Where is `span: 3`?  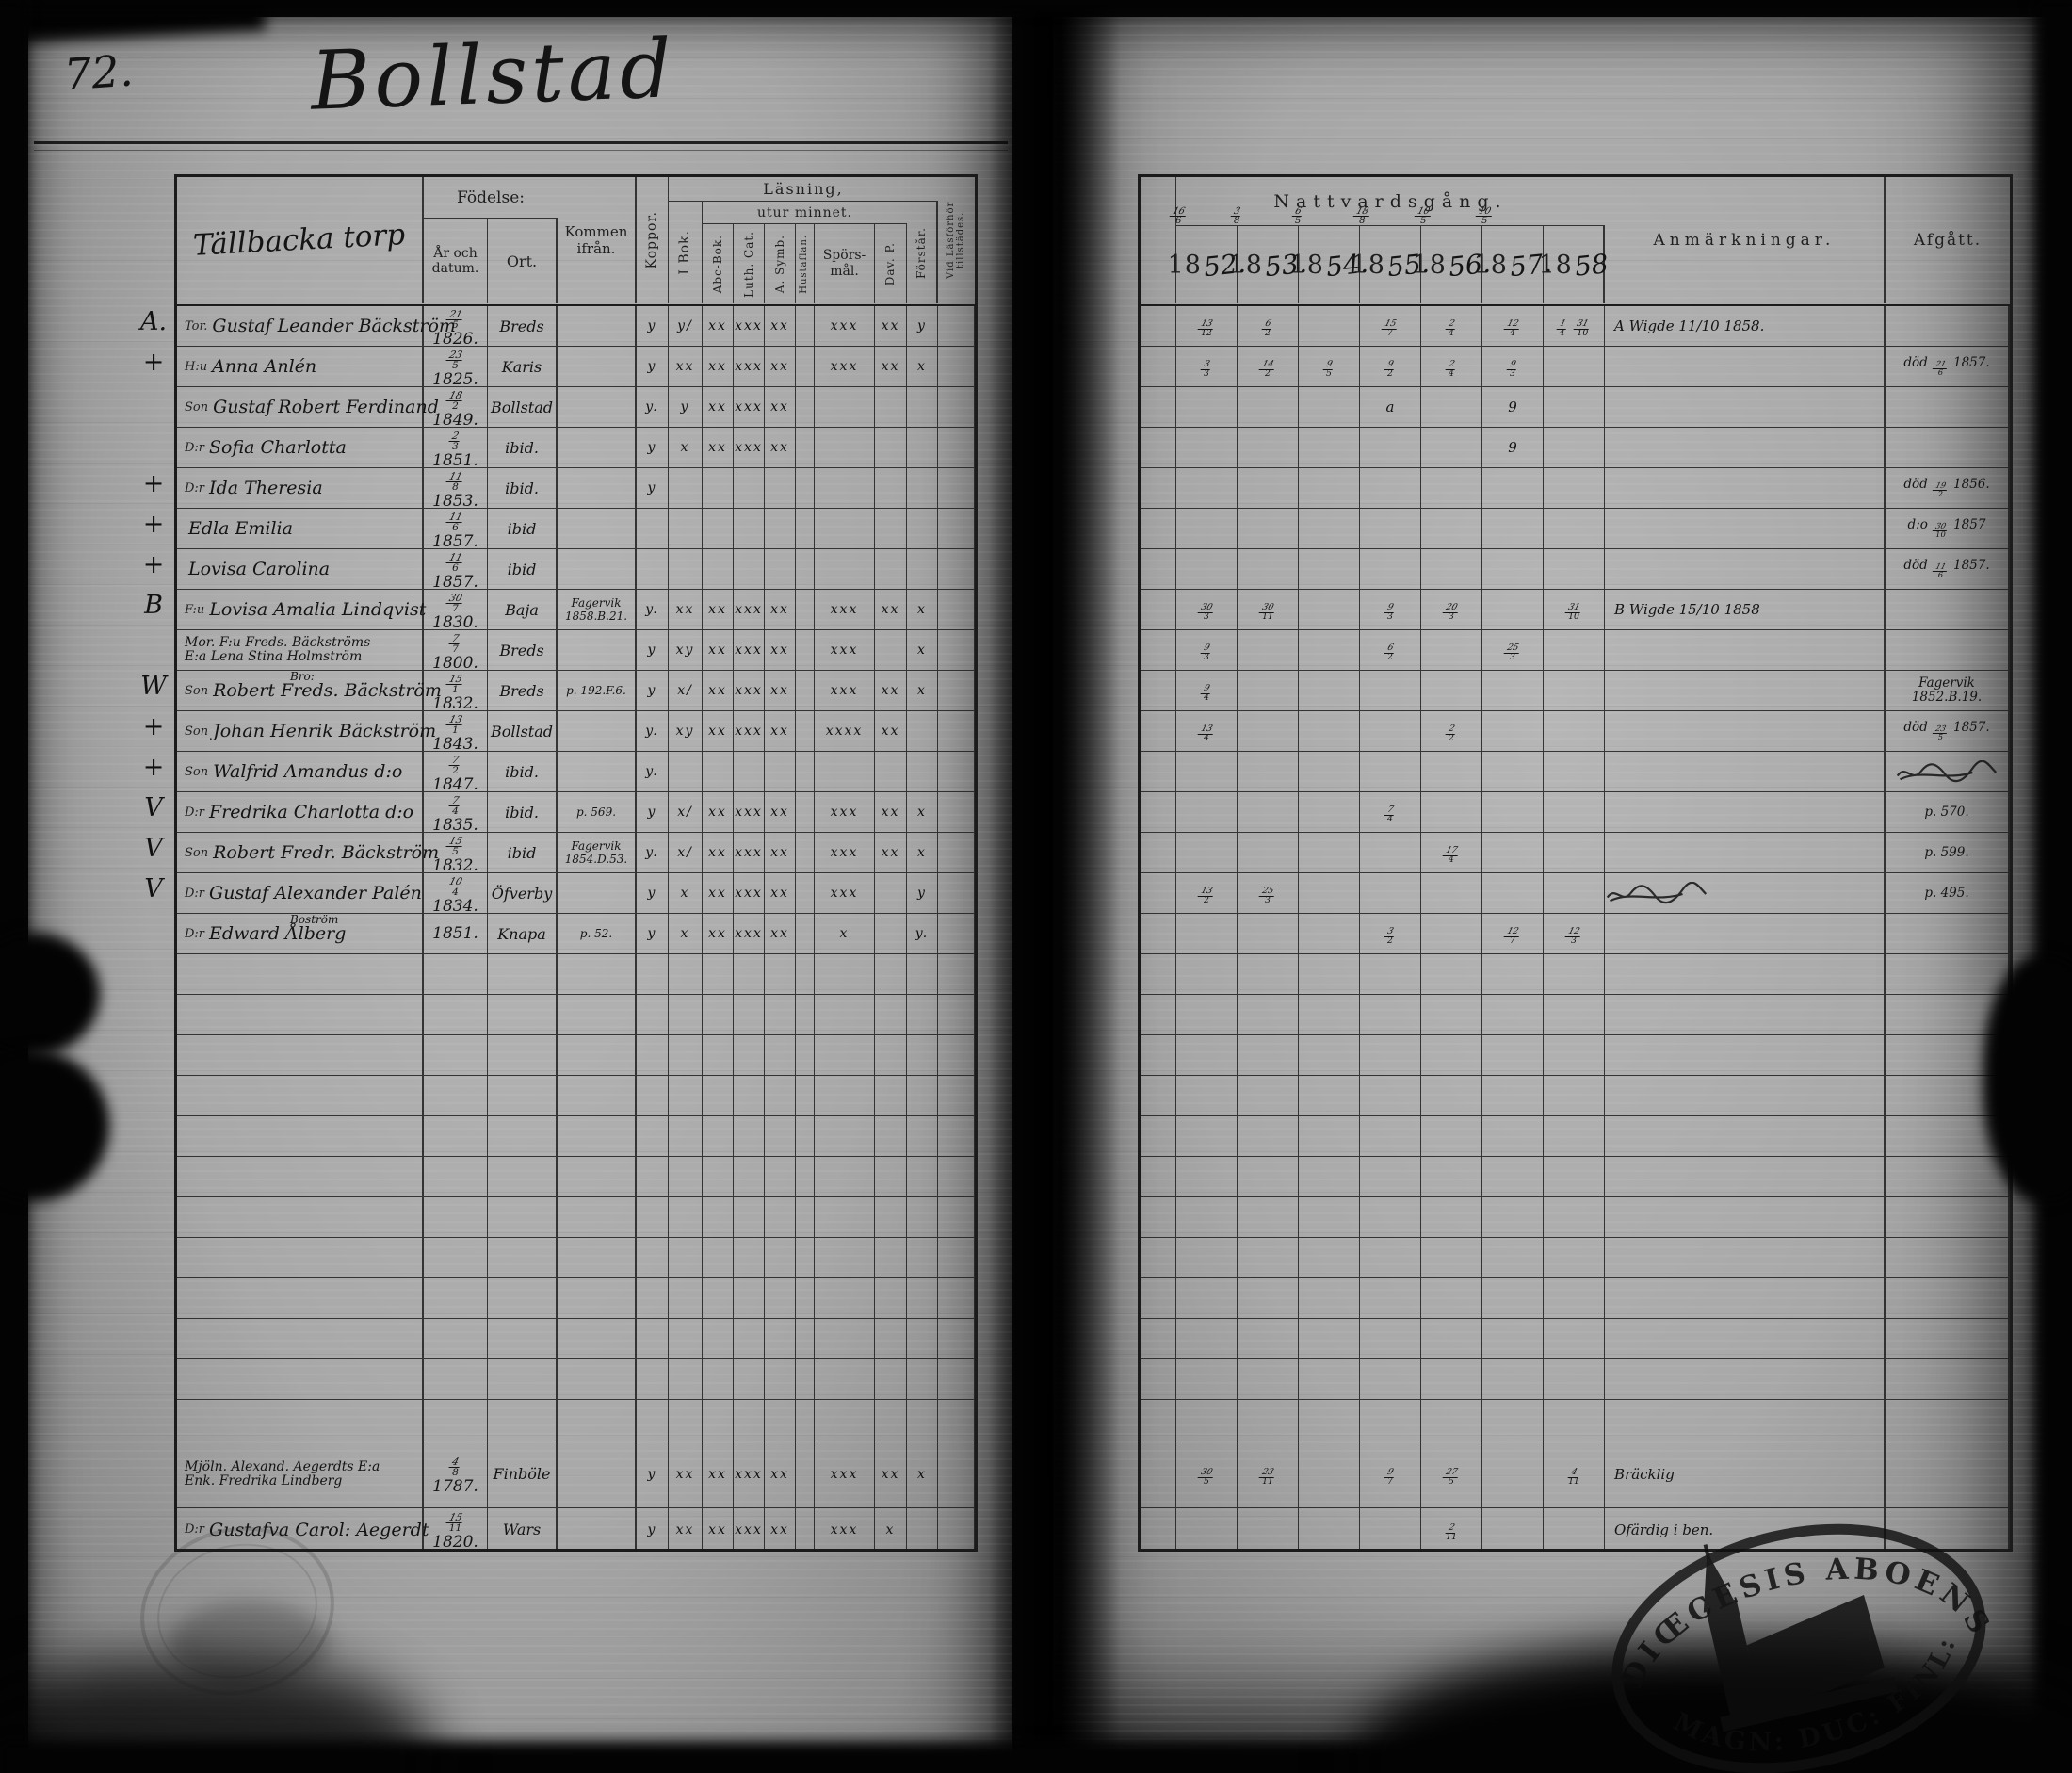
span: 3 is located at coordinates (1513, 657).